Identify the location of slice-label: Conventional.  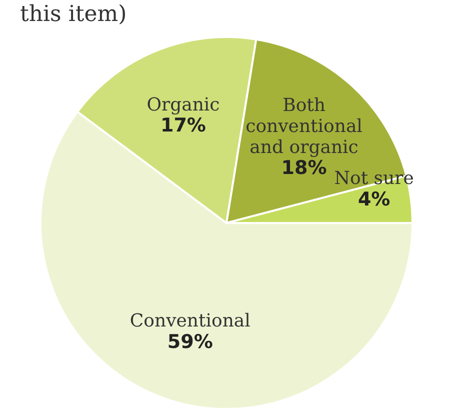
(190, 321).